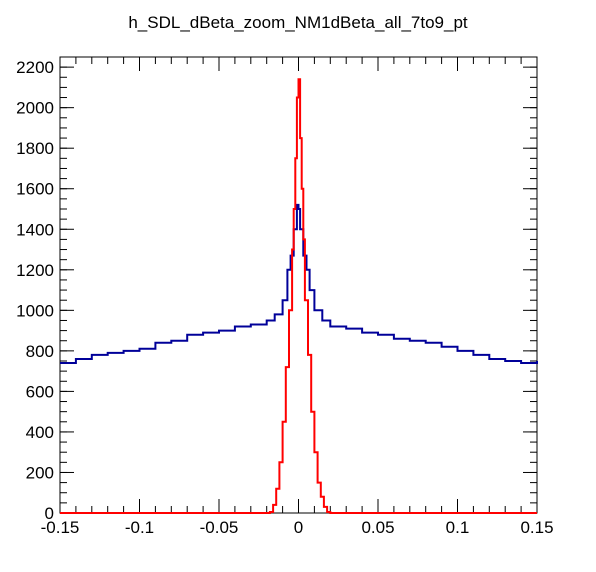  What do you see at coordinates (298, 22) in the screenshot?
I see `chart-title: h_SDL_dBeta_zoom_NM1dBeta_all_7to9_pt` at bounding box center [298, 22].